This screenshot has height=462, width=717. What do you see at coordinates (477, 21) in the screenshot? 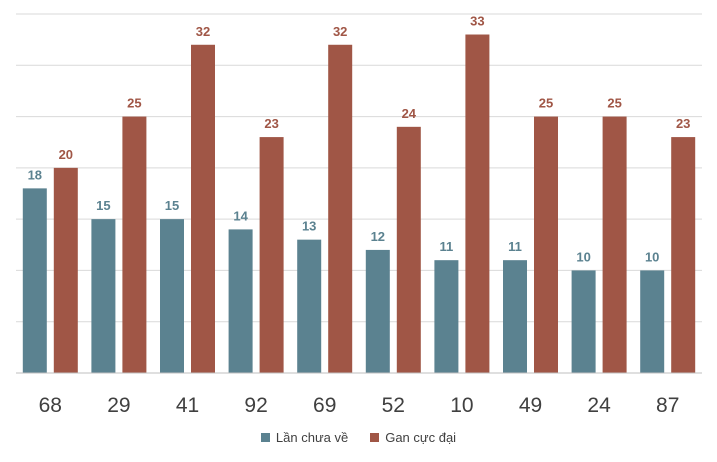
I see `data-label-series-2-10: 33` at bounding box center [477, 21].